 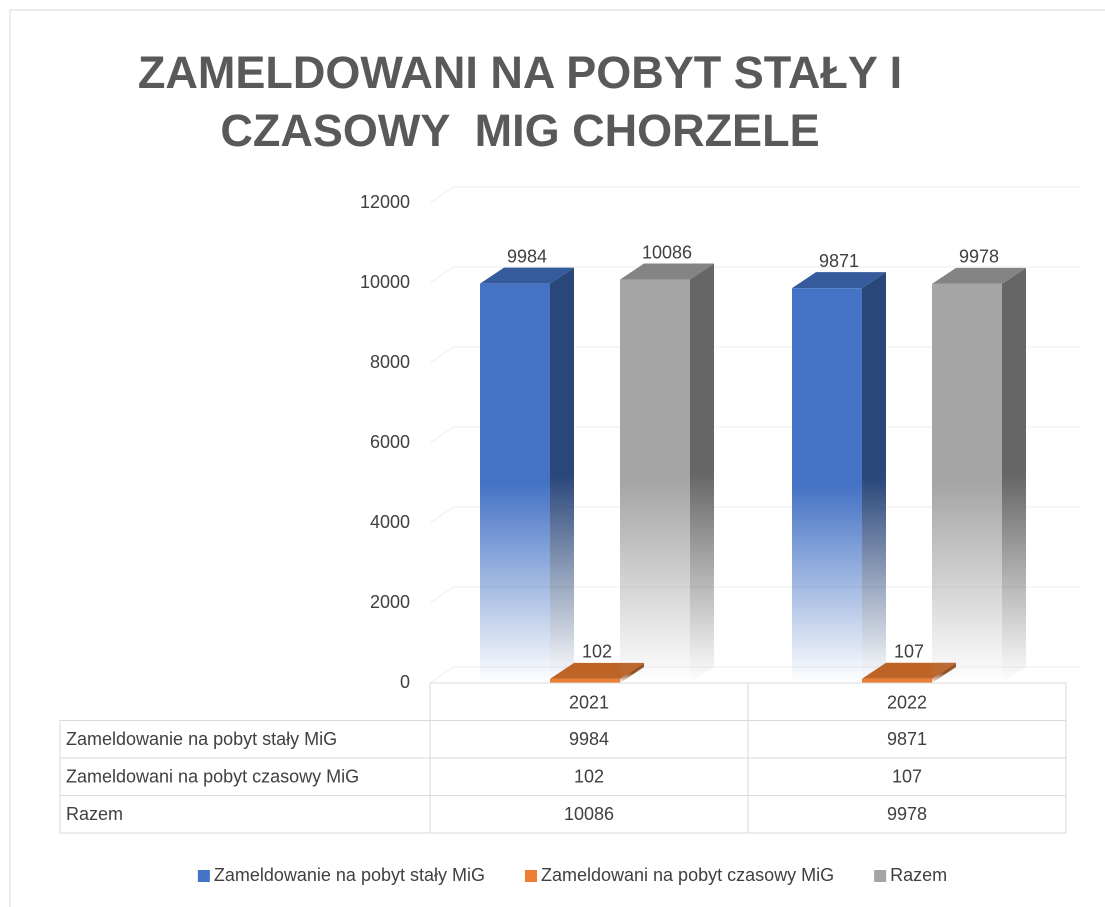 I want to click on table-cell: 107, so click(x=907, y=777).